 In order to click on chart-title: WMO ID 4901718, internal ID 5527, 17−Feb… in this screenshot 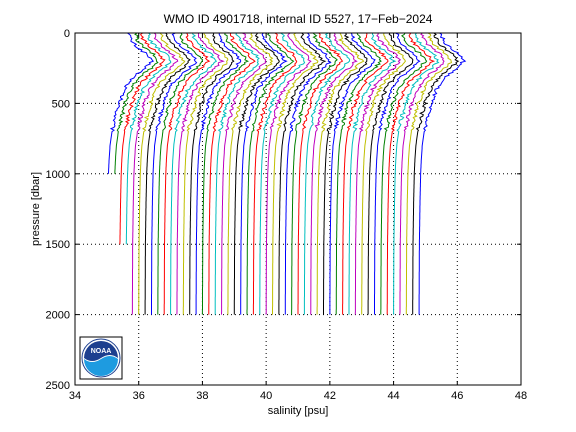, I will do `click(298, 19)`.